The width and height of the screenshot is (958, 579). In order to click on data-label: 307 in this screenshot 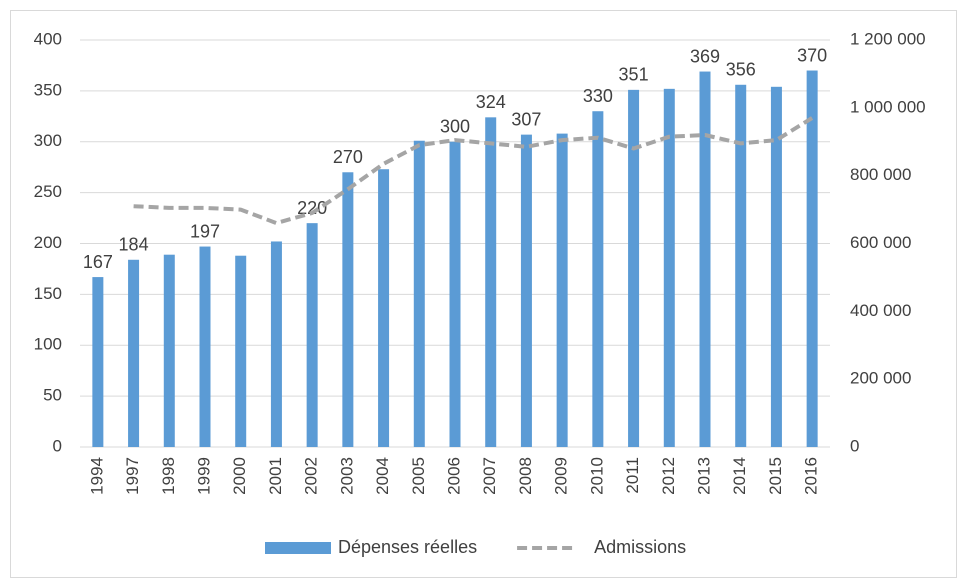, I will do `click(526, 119)`.